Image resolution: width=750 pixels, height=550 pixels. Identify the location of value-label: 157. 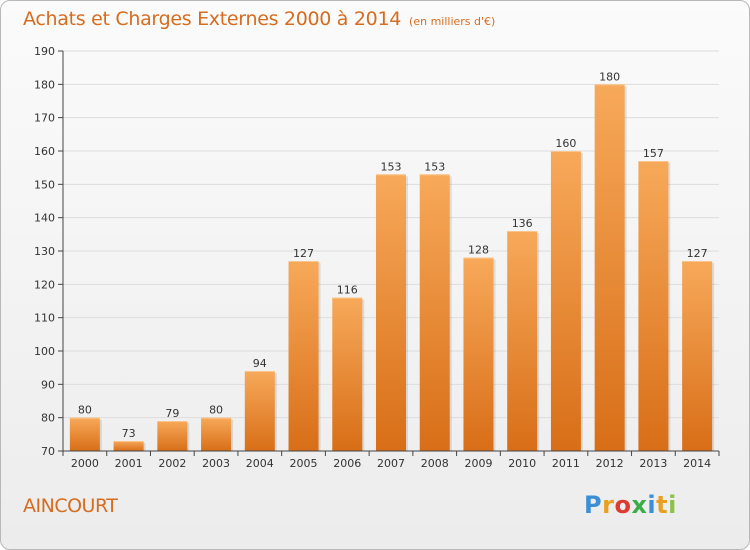
(653, 153).